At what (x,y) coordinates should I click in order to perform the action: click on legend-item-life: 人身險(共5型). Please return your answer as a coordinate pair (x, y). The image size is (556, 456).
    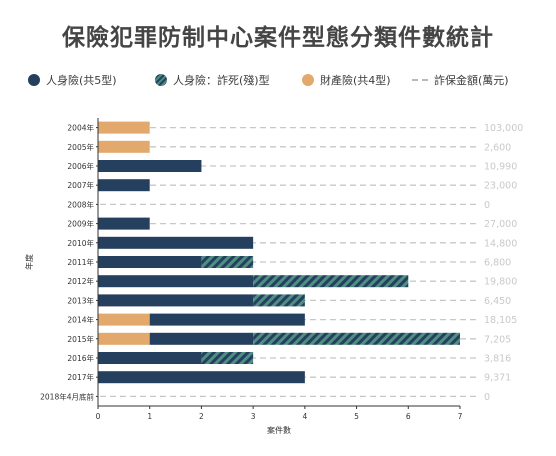
    Looking at the image, I should click on (72, 80).